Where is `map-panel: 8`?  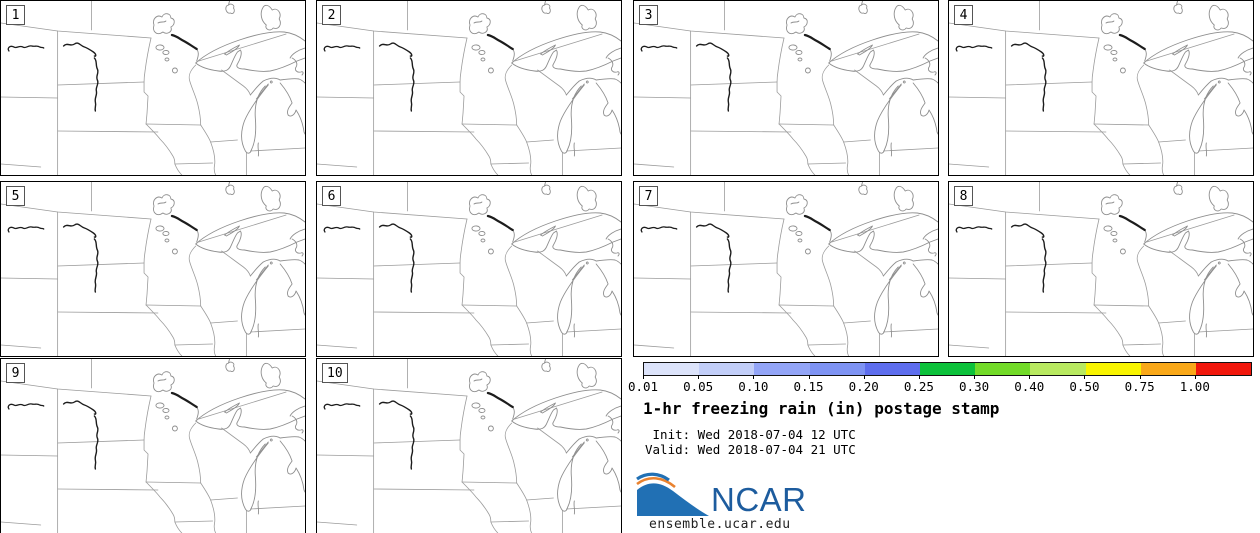
map-panel: 8 is located at coordinates (1101, 269).